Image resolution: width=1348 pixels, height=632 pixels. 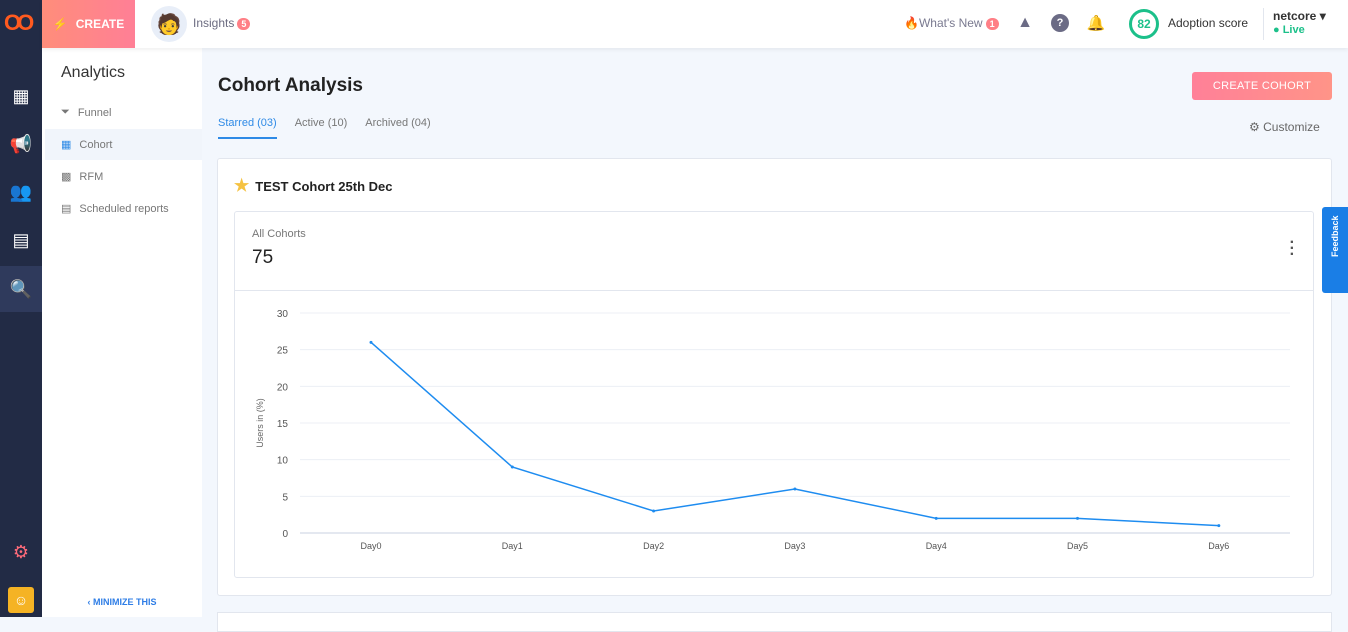 What do you see at coordinates (653, 546) in the screenshot?
I see `x-tick-label: Day2` at bounding box center [653, 546].